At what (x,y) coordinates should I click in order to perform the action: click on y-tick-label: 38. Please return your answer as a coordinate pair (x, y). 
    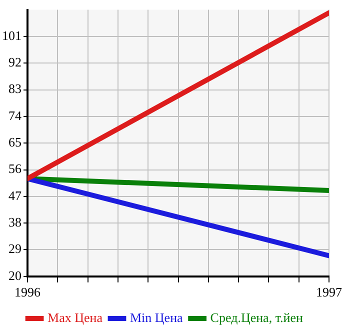
    Looking at the image, I should click on (15, 222).